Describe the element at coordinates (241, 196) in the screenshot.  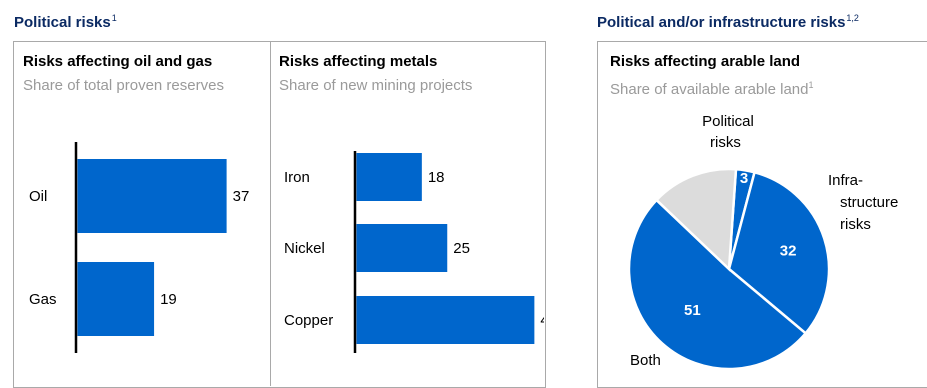
I see `oil-gas-oil-value-label: 37` at that location.